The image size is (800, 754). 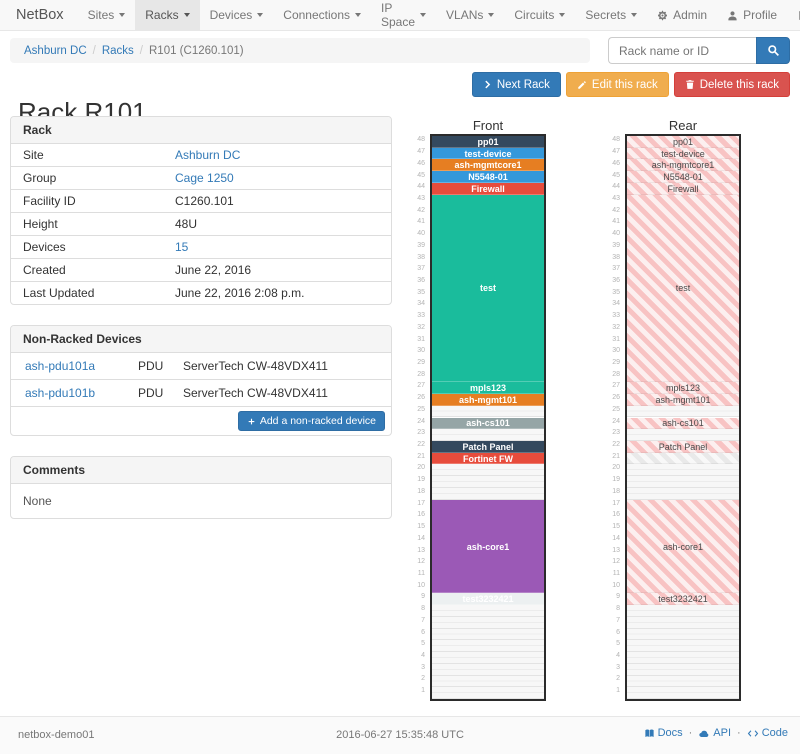 I want to click on rear-device-n5548-01: N5548-01, so click(x=683, y=177).